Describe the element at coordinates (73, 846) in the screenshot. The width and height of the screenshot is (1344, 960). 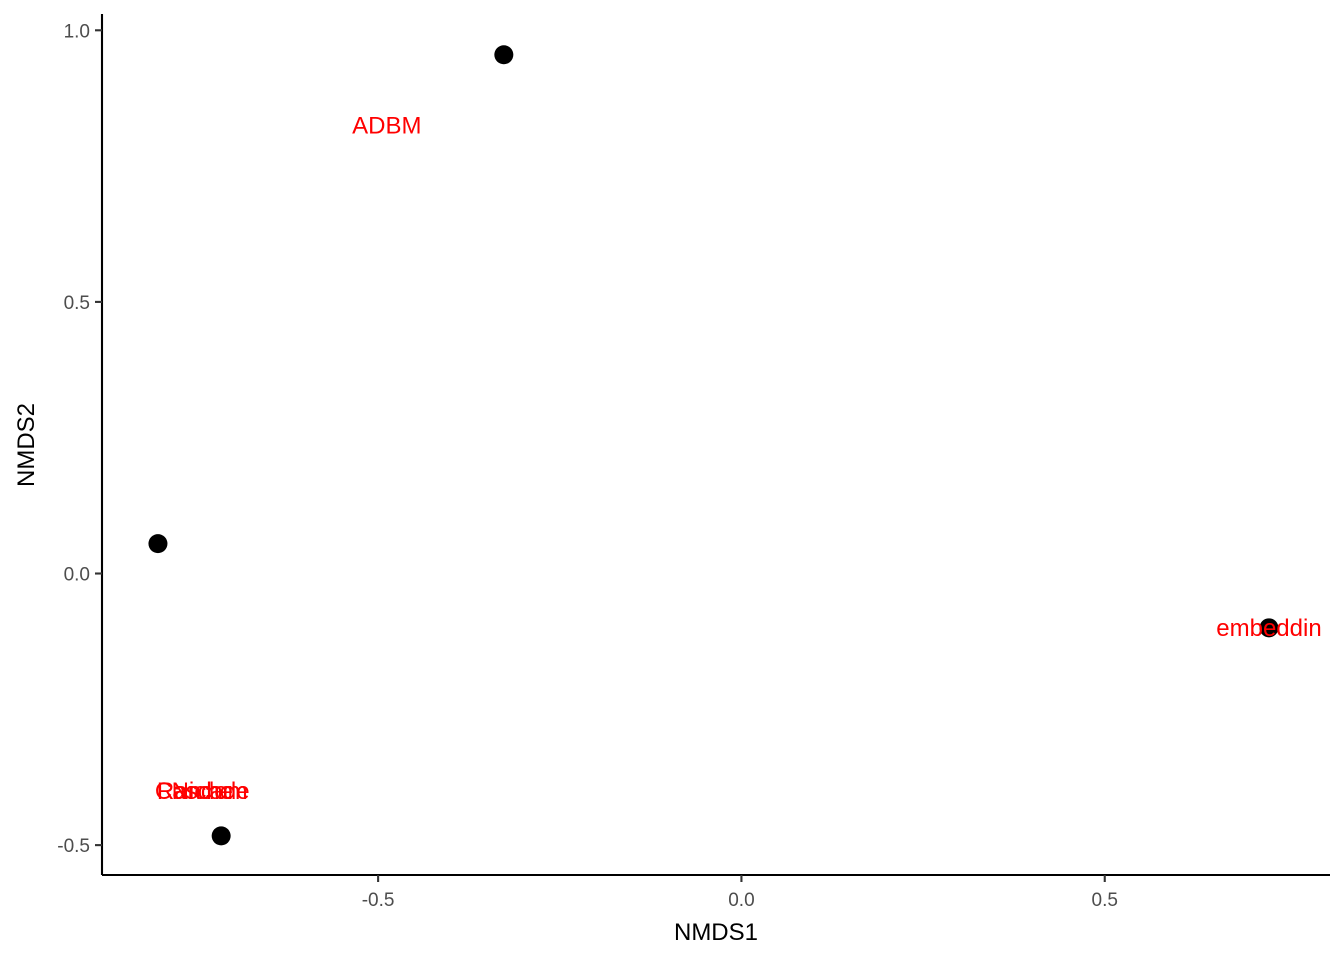
I see `y-tick-label: -0.5` at that location.